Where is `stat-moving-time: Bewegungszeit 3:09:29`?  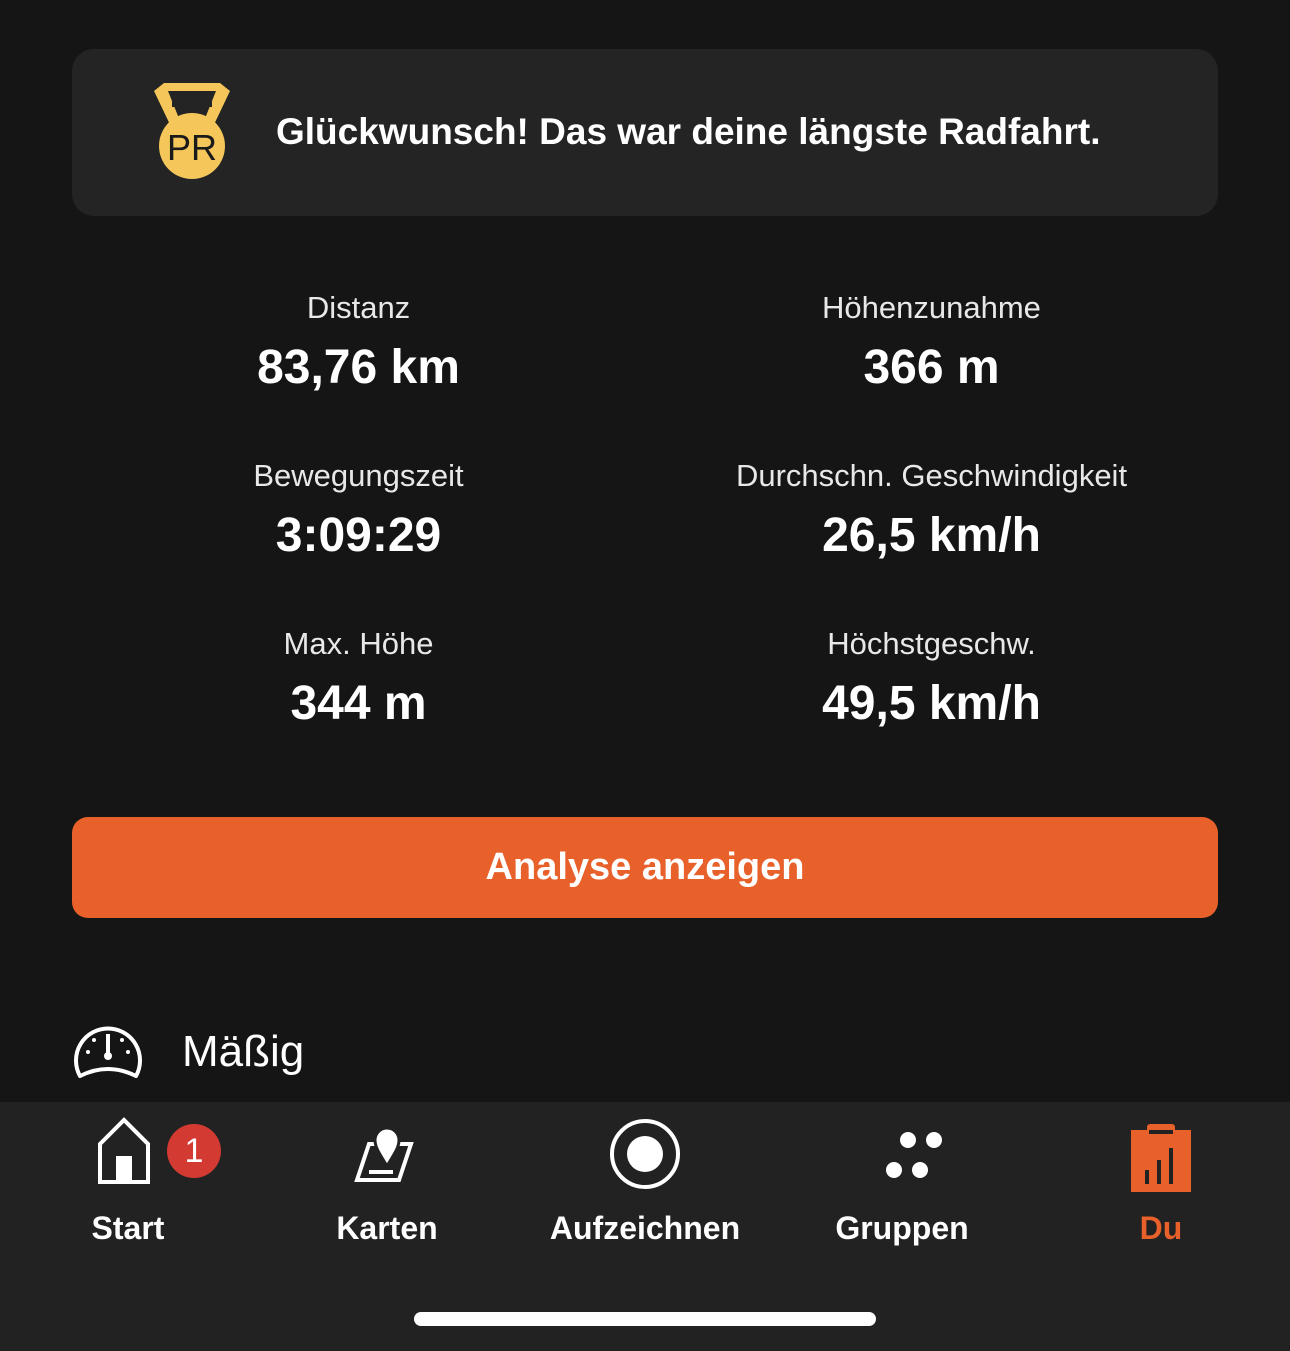 stat-moving-time: Bewegungszeit 3:09:29 is located at coordinates (358, 510).